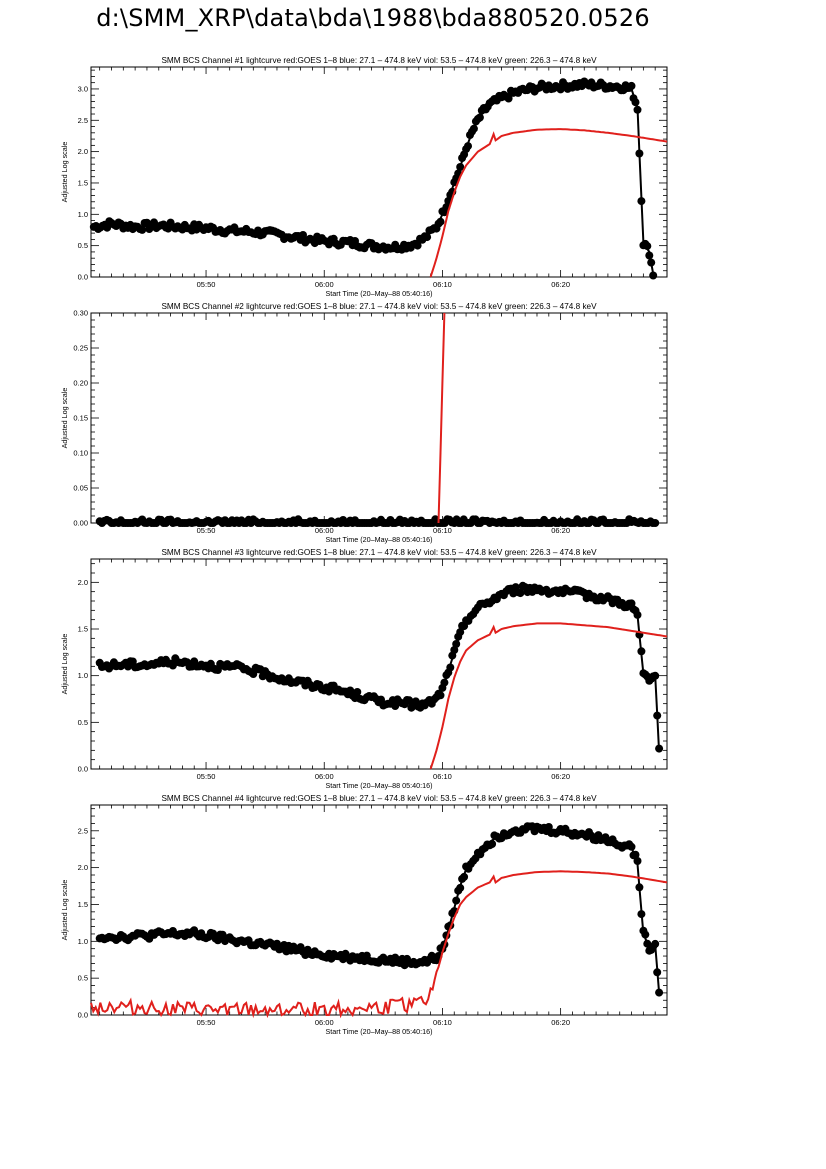  Describe the element at coordinates (80, 488) in the screenshot. I see `y-tick-label: 0.05` at that location.